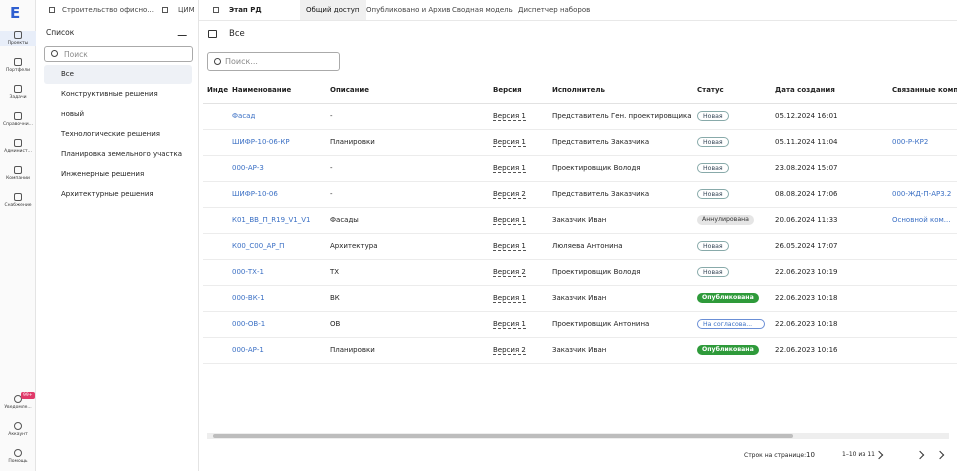  I want to click on cell-description: Фасады, so click(344, 220).